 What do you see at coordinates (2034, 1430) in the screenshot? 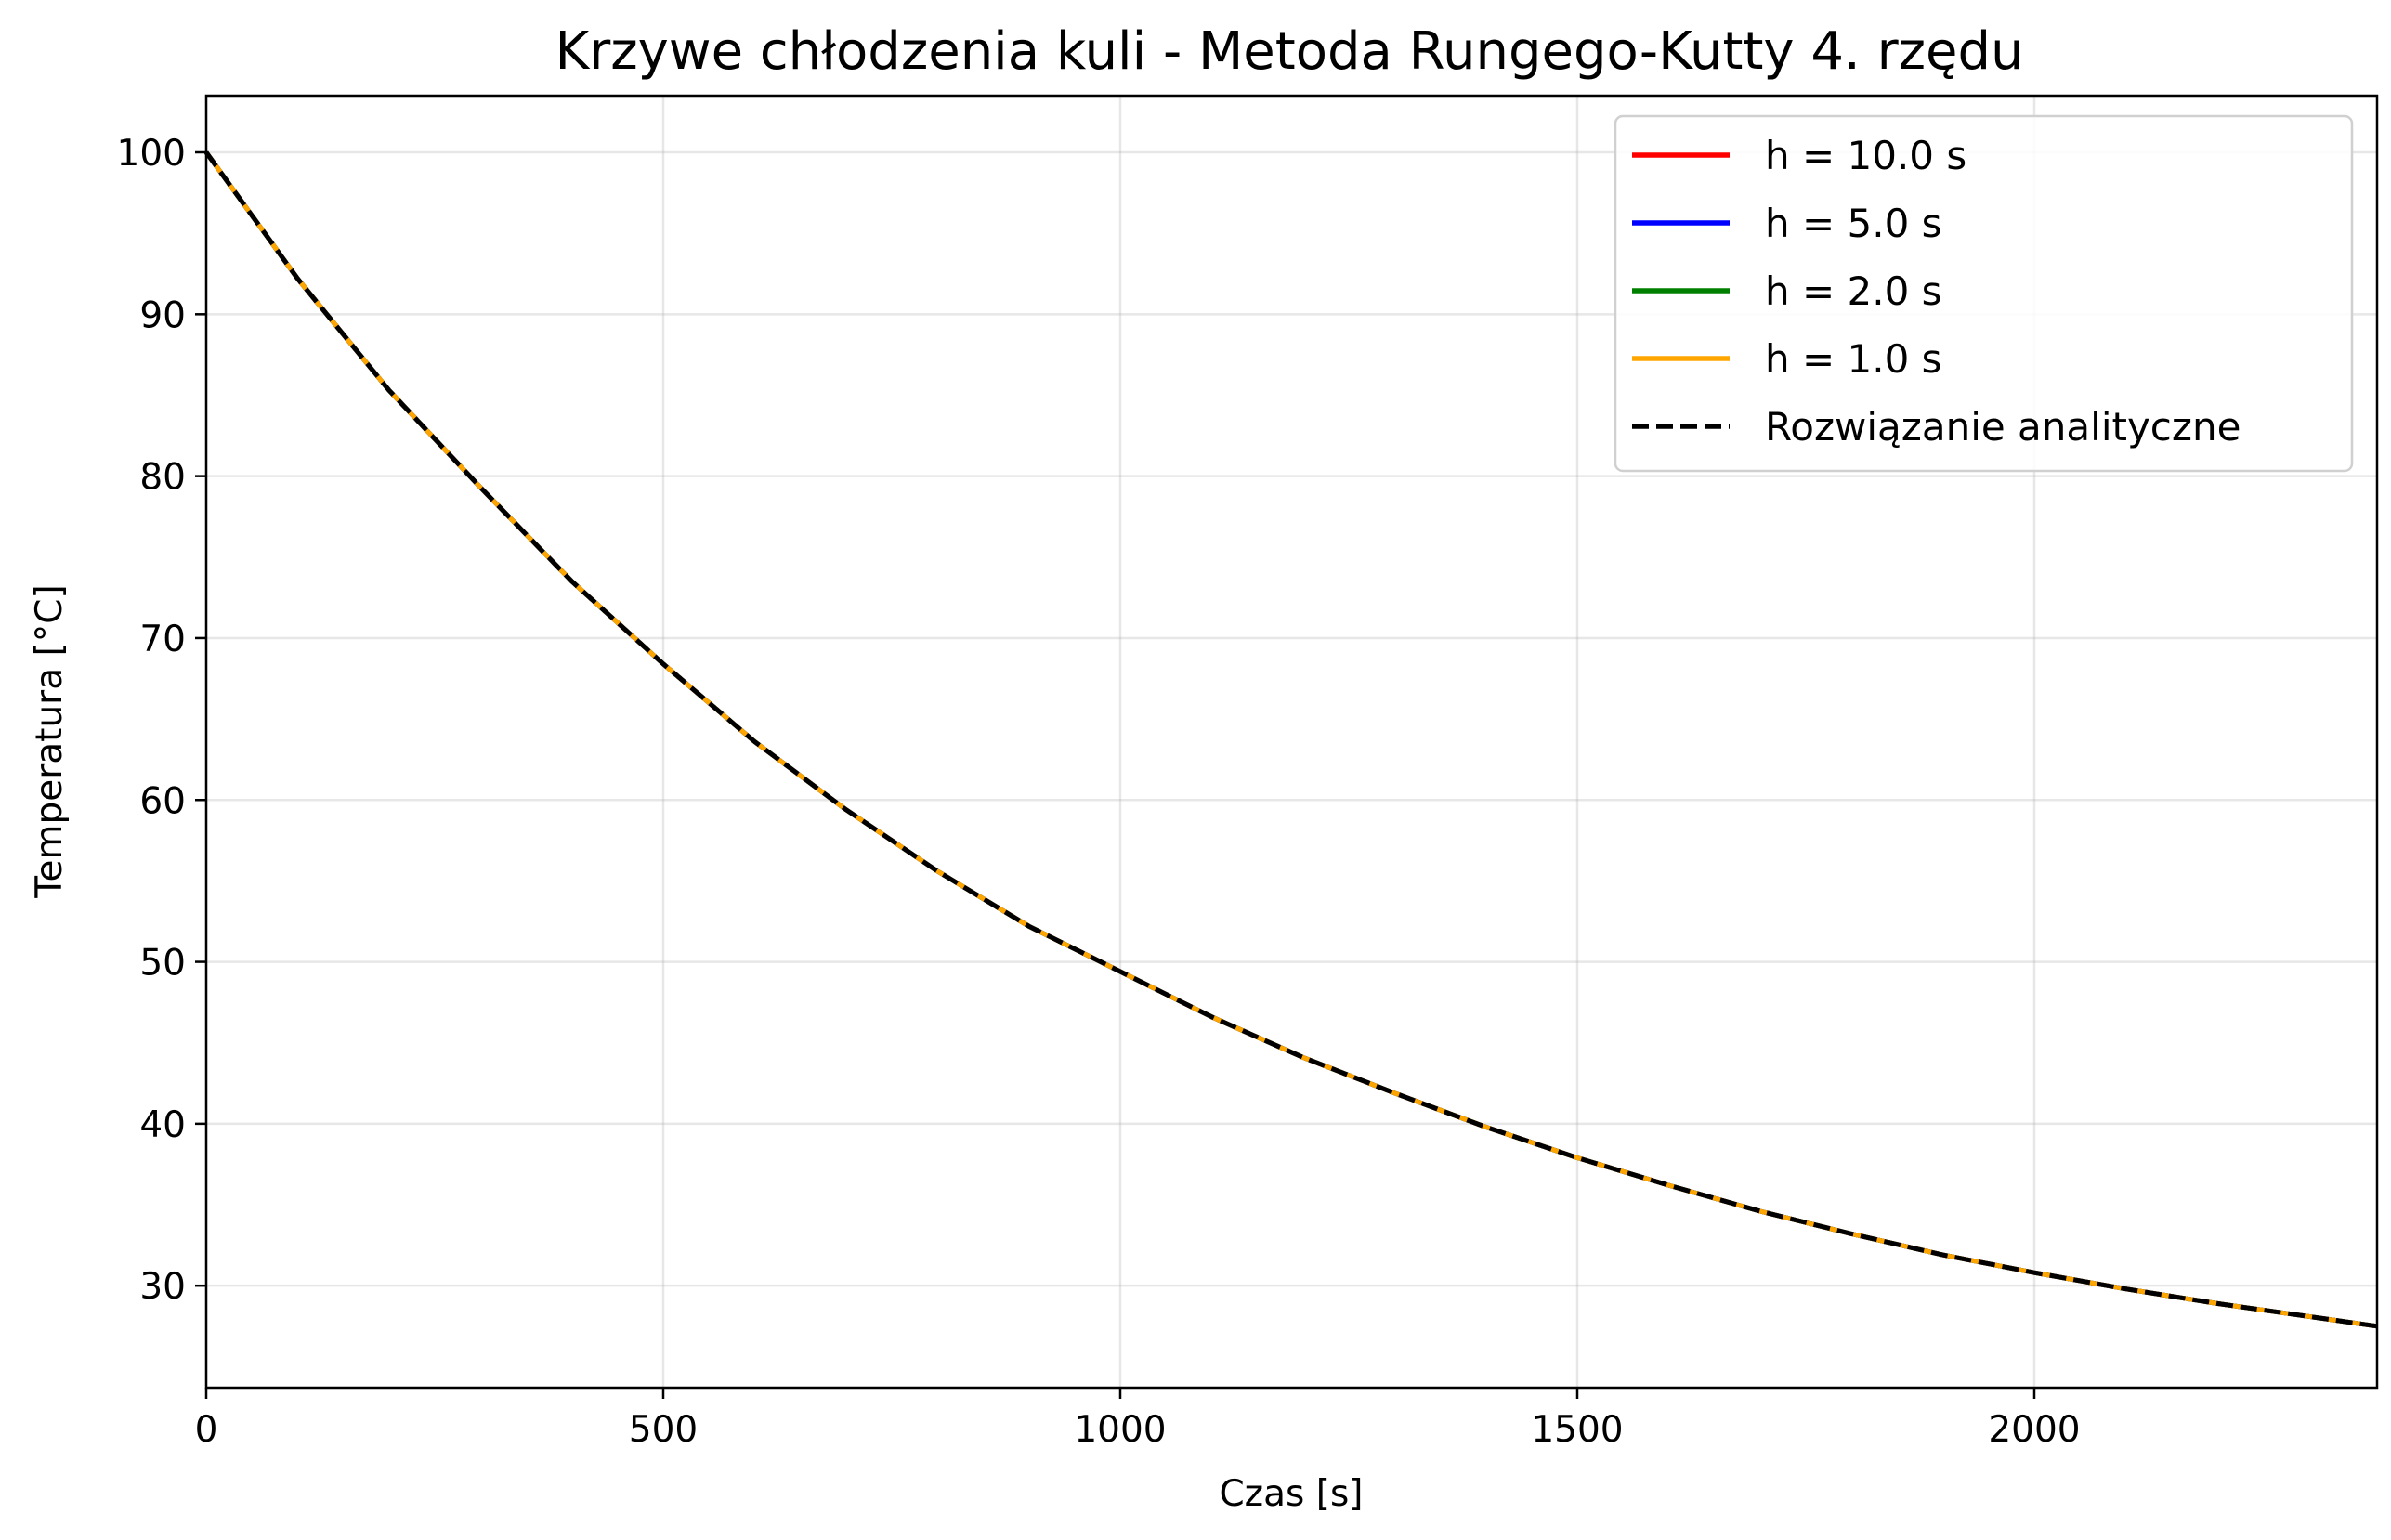
I see `x-tick-label: 2000` at bounding box center [2034, 1430].